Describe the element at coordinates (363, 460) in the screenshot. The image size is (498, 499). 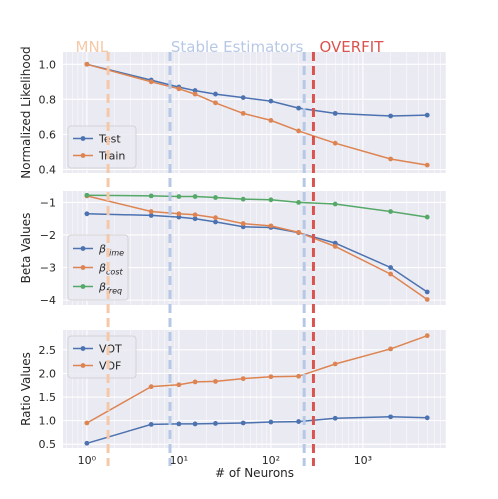
I see `x-tick-label: 10³` at that location.